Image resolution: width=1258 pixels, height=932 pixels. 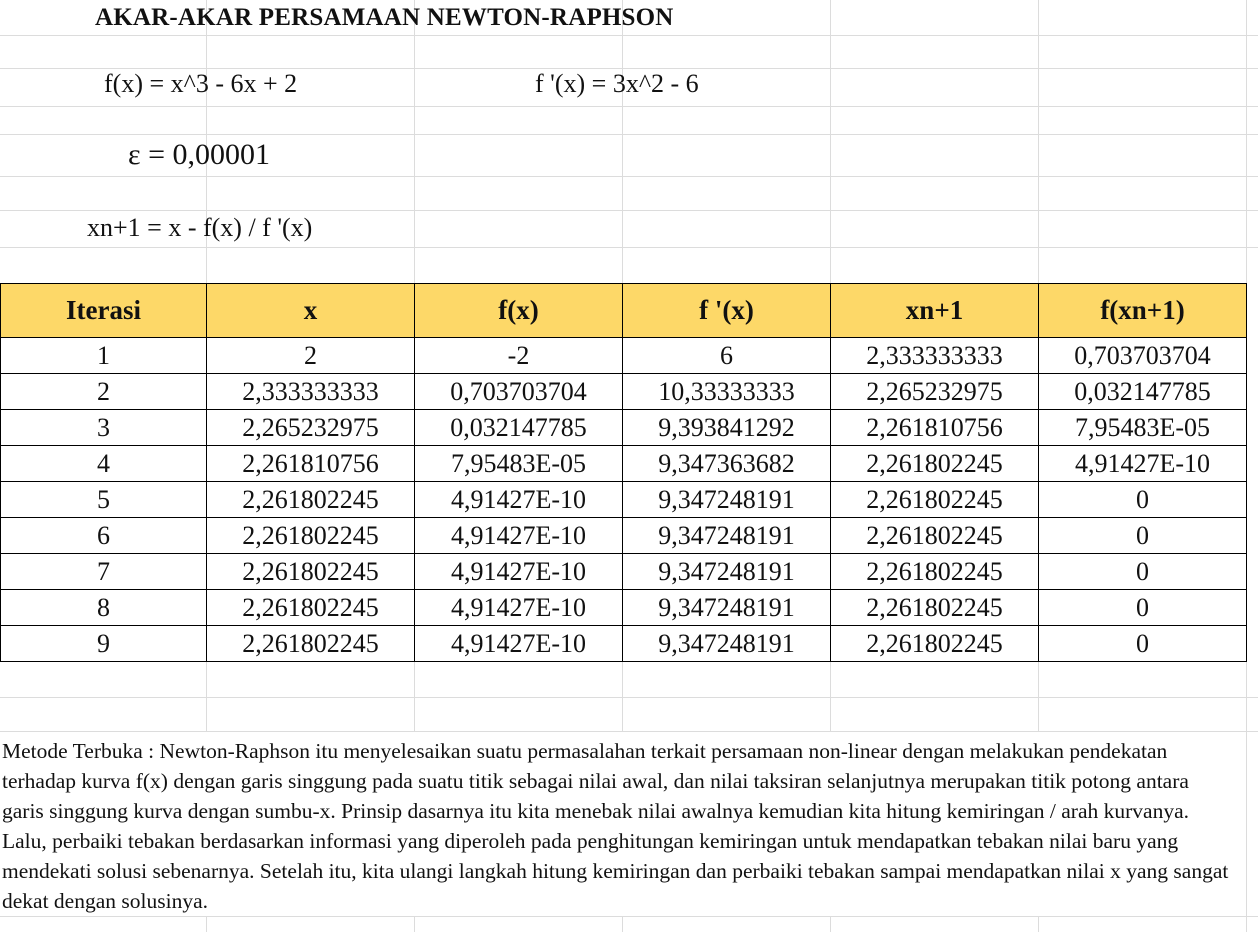 What do you see at coordinates (518, 391) in the screenshot?
I see `cell-fx: 0,703703704` at bounding box center [518, 391].